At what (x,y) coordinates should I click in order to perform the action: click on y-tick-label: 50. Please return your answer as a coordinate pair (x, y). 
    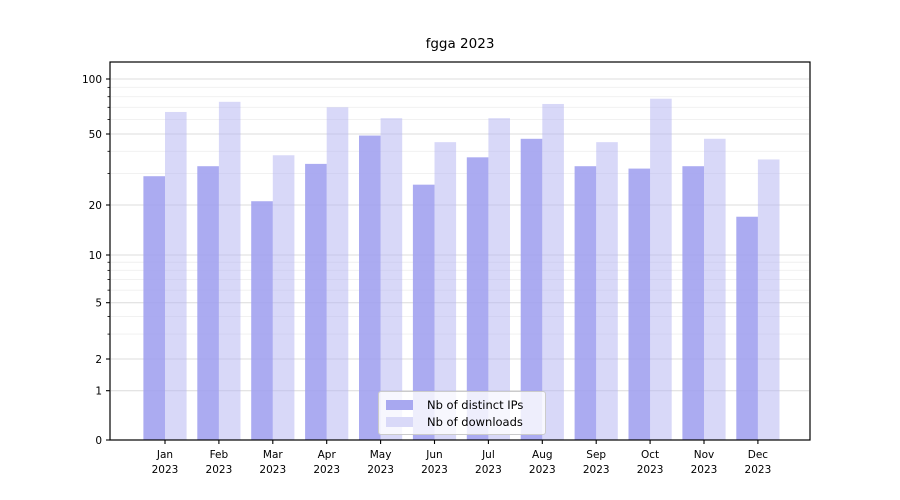
    Looking at the image, I should click on (95, 135).